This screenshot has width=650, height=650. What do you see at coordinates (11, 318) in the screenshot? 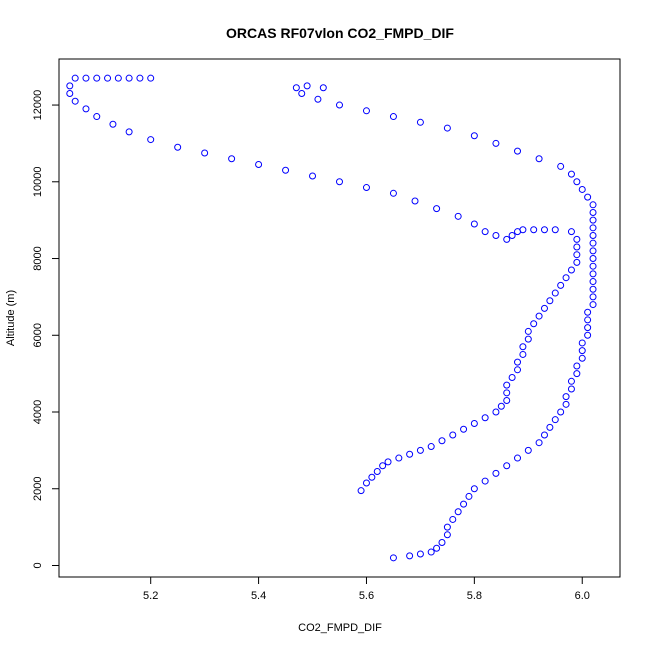
I see `y-axis-label: Altitude (m)` at bounding box center [11, 318].